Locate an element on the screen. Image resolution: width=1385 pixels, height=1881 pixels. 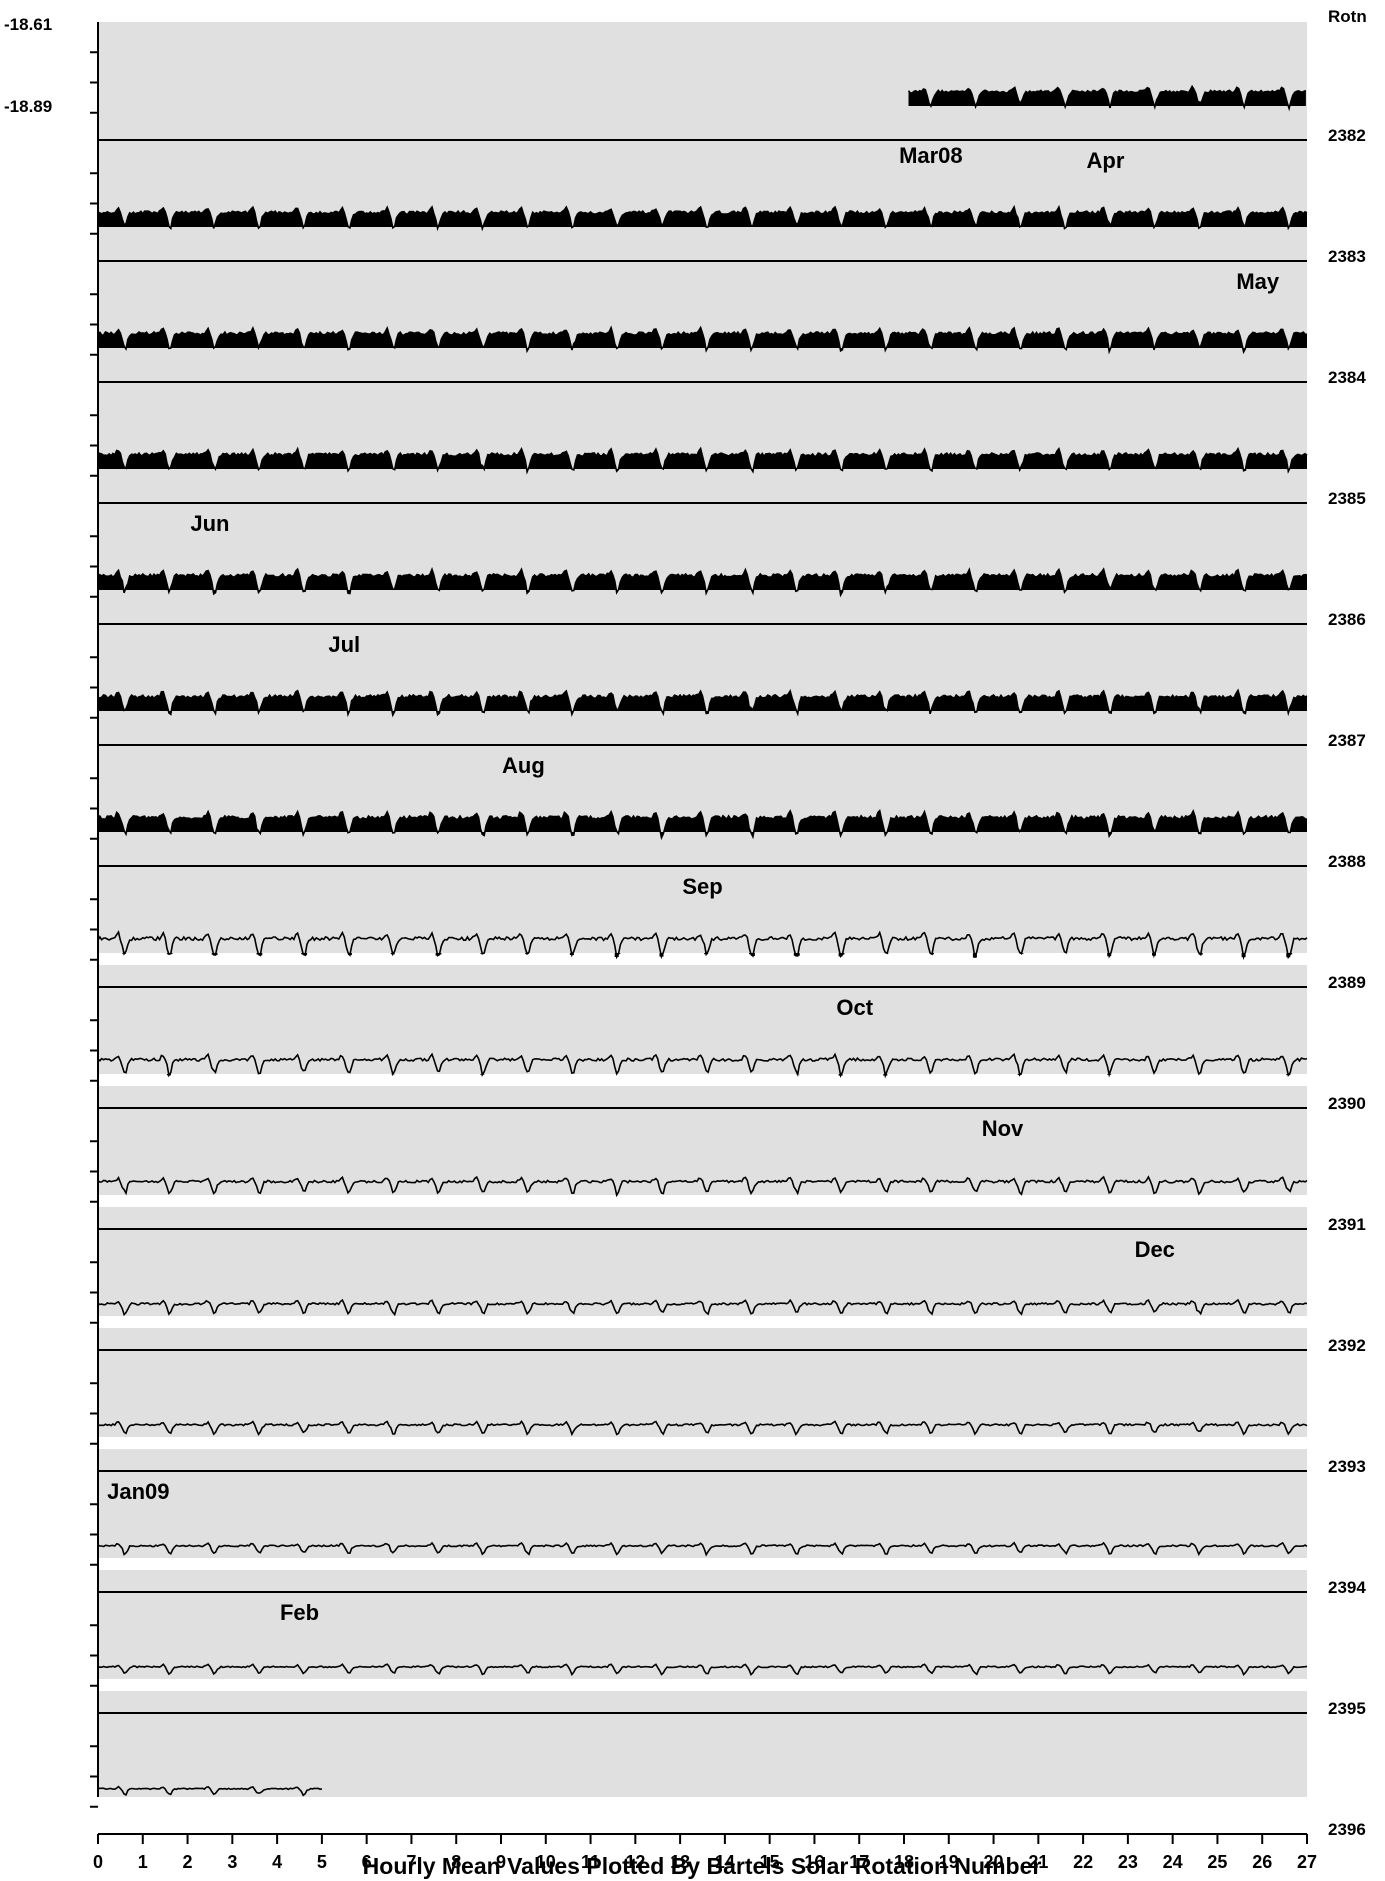
rotation-label: 2385 is located at coordinates (1347, 498).